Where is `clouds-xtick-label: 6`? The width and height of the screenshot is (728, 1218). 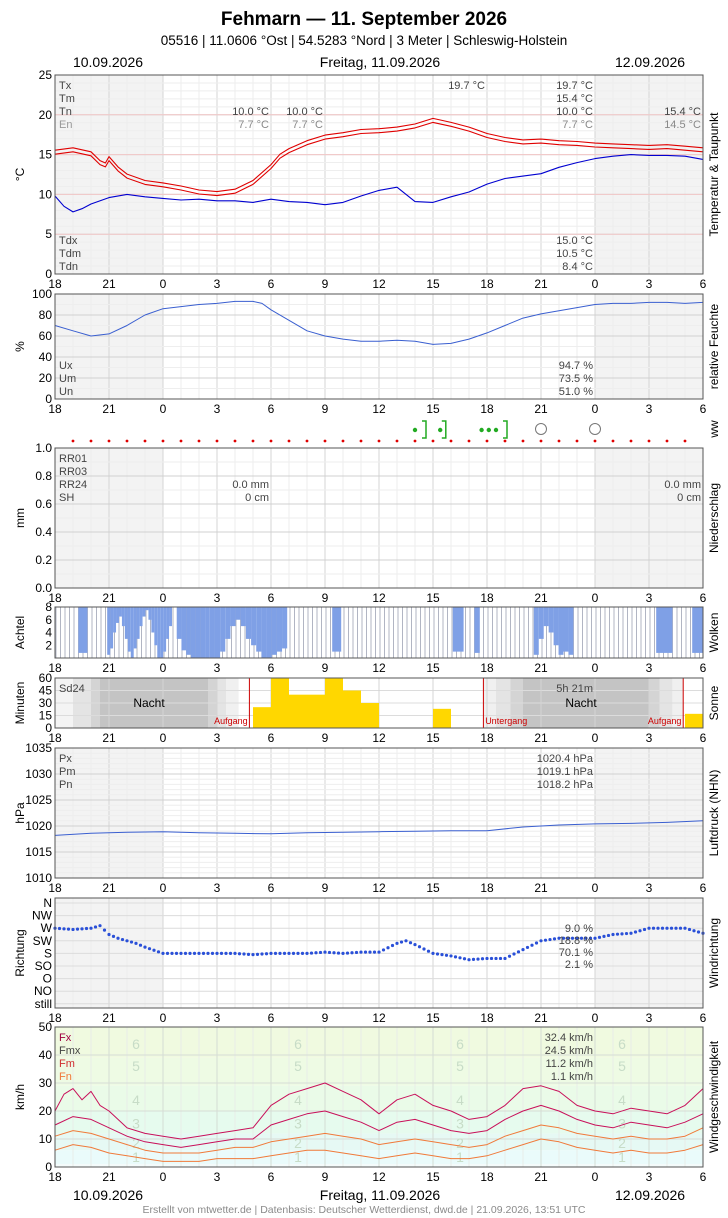
clouds-xtick-label: 6 is located at coordinates (271, 668).